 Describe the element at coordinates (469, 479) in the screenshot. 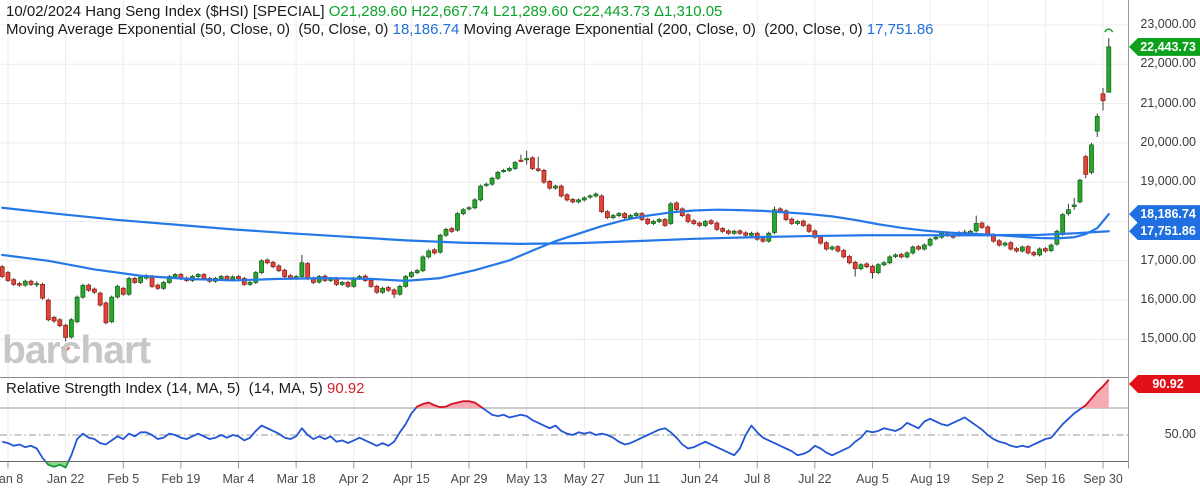

I see `date-axis-label: Apr 29` at that location.